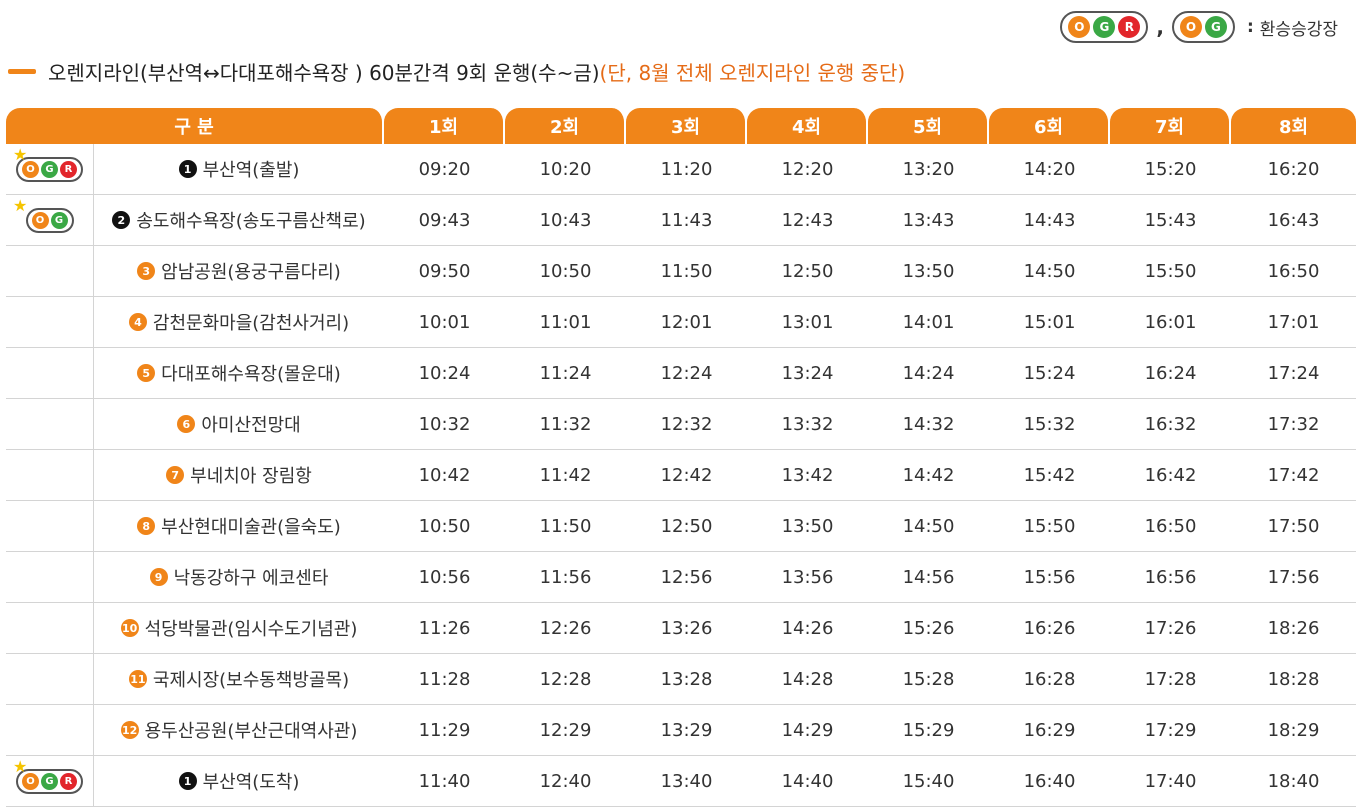 The width and height of the screenshot is (1360, 811). Describe the element at coordinates (239, 424) in the screenshot. I see `stop-cell: 6 아미산전망대` at that location.